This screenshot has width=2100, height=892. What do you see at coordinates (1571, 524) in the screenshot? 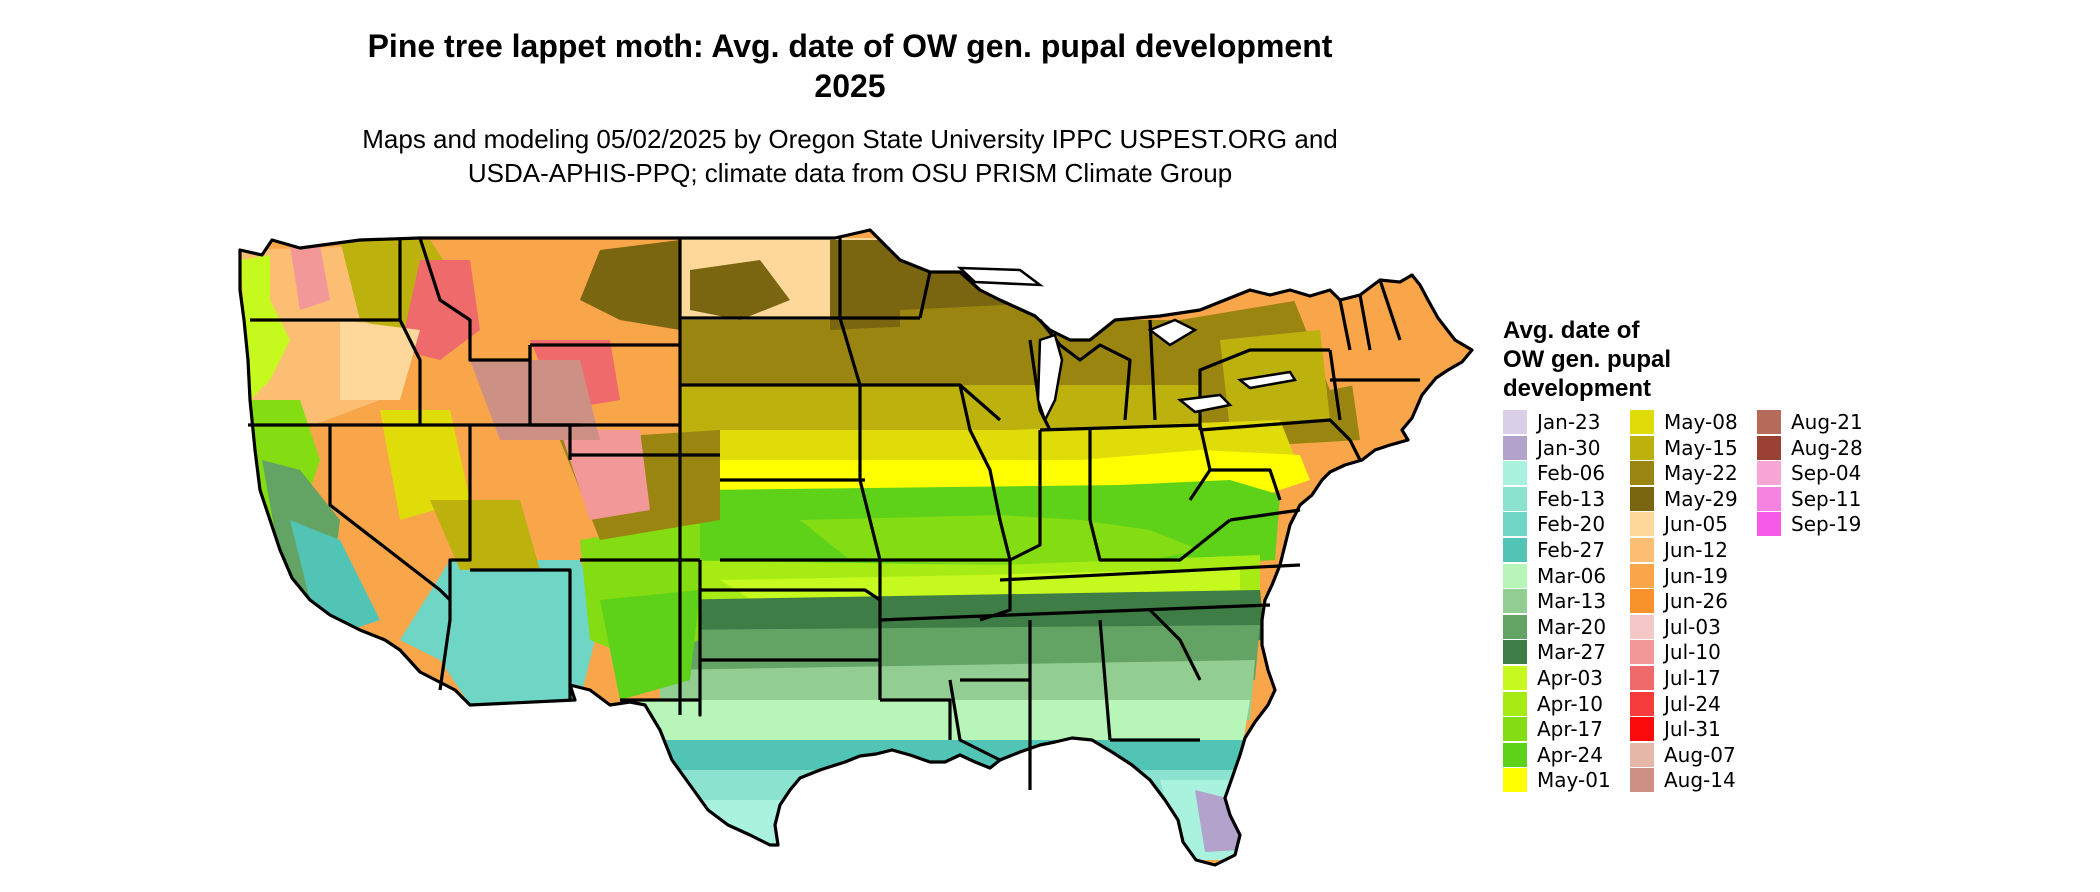
I see `legend-label: Feb-20` at bounding box center [1571, 524].